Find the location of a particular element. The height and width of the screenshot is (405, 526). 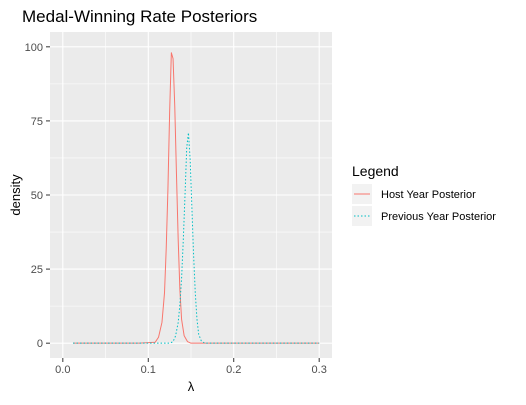

x-axis-label: λ is located at coordinates (191, 386).